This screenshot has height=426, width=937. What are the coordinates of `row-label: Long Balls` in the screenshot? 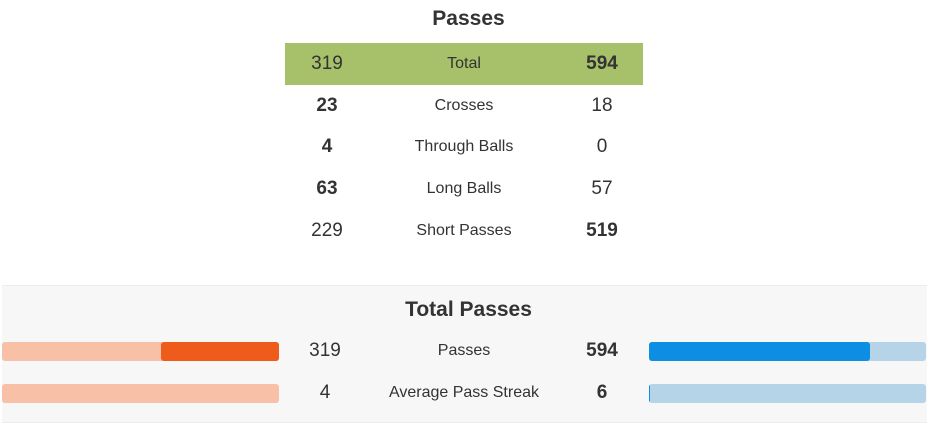 It's located at (464, 188).